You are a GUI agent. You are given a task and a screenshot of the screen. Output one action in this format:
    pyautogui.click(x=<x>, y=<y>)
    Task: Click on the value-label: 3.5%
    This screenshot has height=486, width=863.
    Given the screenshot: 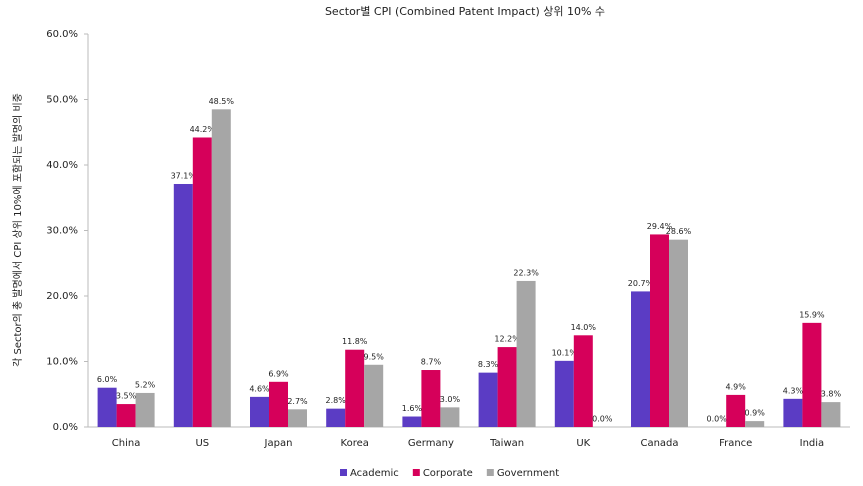 What is the action you would take?
    pyautogui.click(x=126, y=396)
    